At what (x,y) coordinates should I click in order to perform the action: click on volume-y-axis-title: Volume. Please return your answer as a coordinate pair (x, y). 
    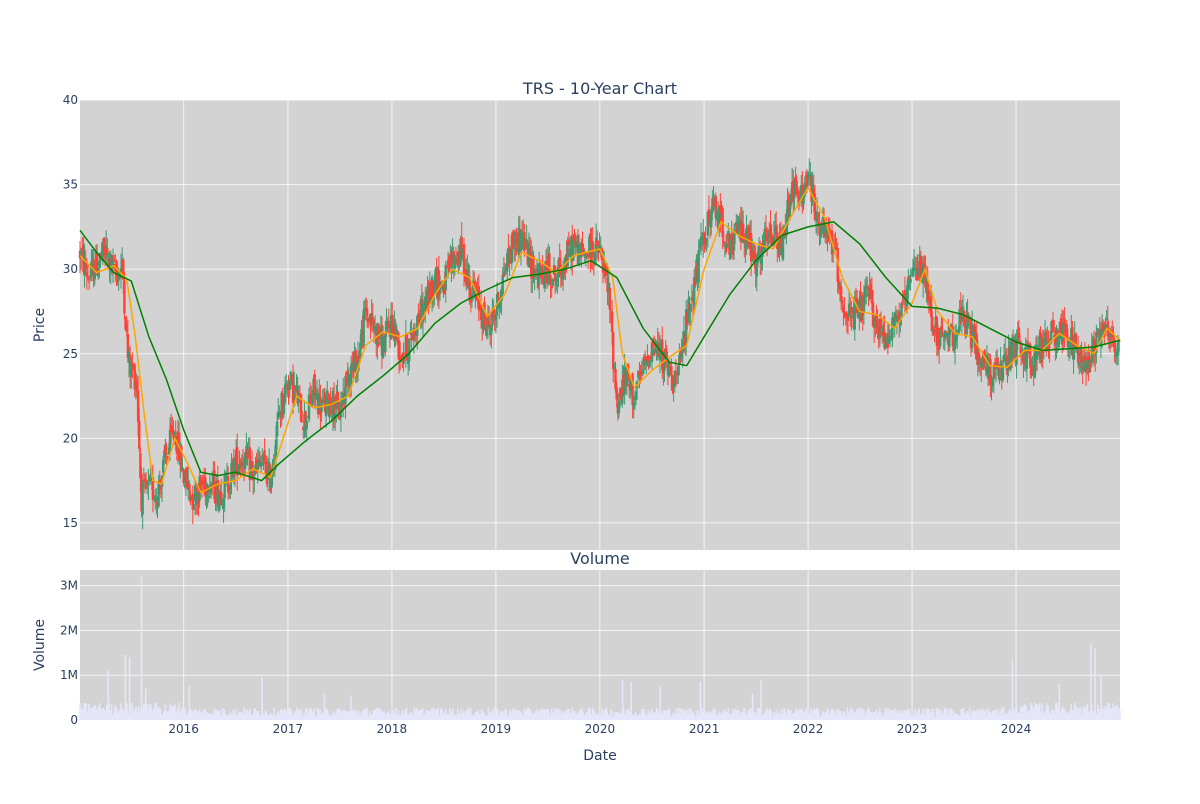
    Looking at the image, I should click on (40, 645).